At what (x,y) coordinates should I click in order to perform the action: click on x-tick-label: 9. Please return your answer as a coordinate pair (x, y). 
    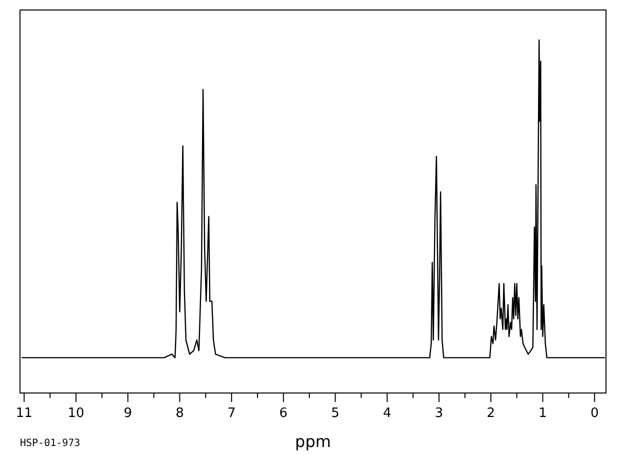
    Looking at the image, I should click on (128, 413).